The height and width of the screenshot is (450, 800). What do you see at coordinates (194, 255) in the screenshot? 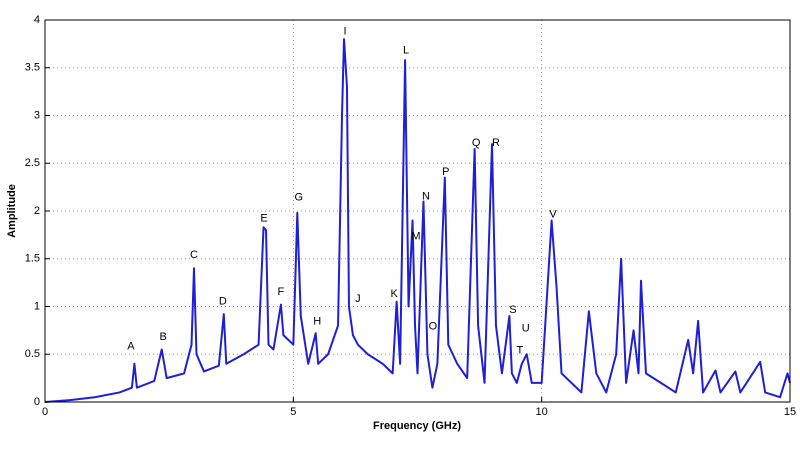
I see `peak-label: C` at bounding box center [194, 255].